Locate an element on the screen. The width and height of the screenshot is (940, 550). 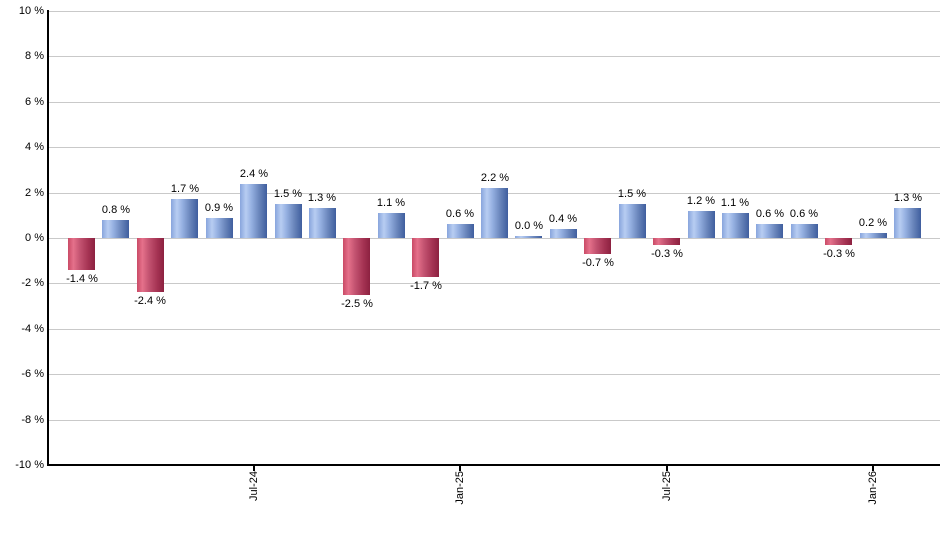
y-axis-tick-label: -2 % is located at coordinates (32, 283).